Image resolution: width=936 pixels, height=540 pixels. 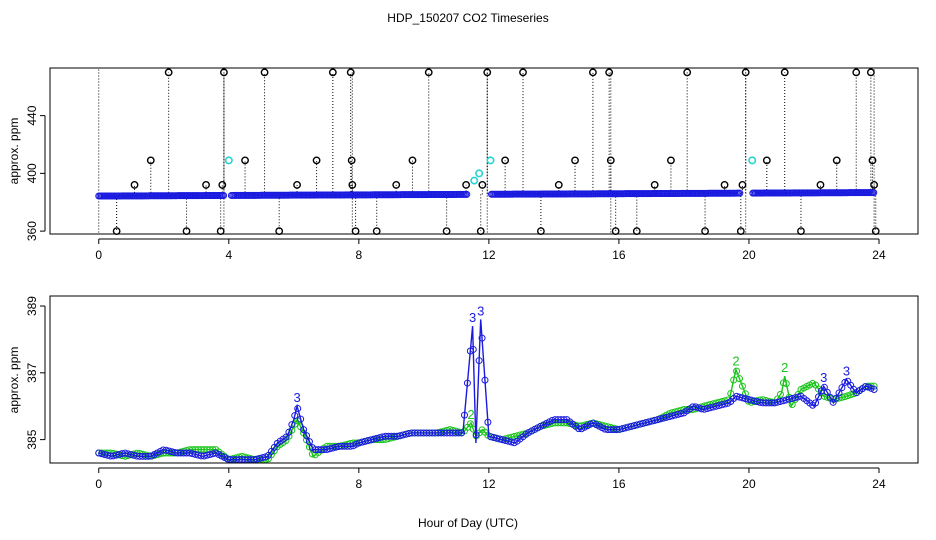 I want to click on top-y-tick-label: 360, so click(x=32, y=231).